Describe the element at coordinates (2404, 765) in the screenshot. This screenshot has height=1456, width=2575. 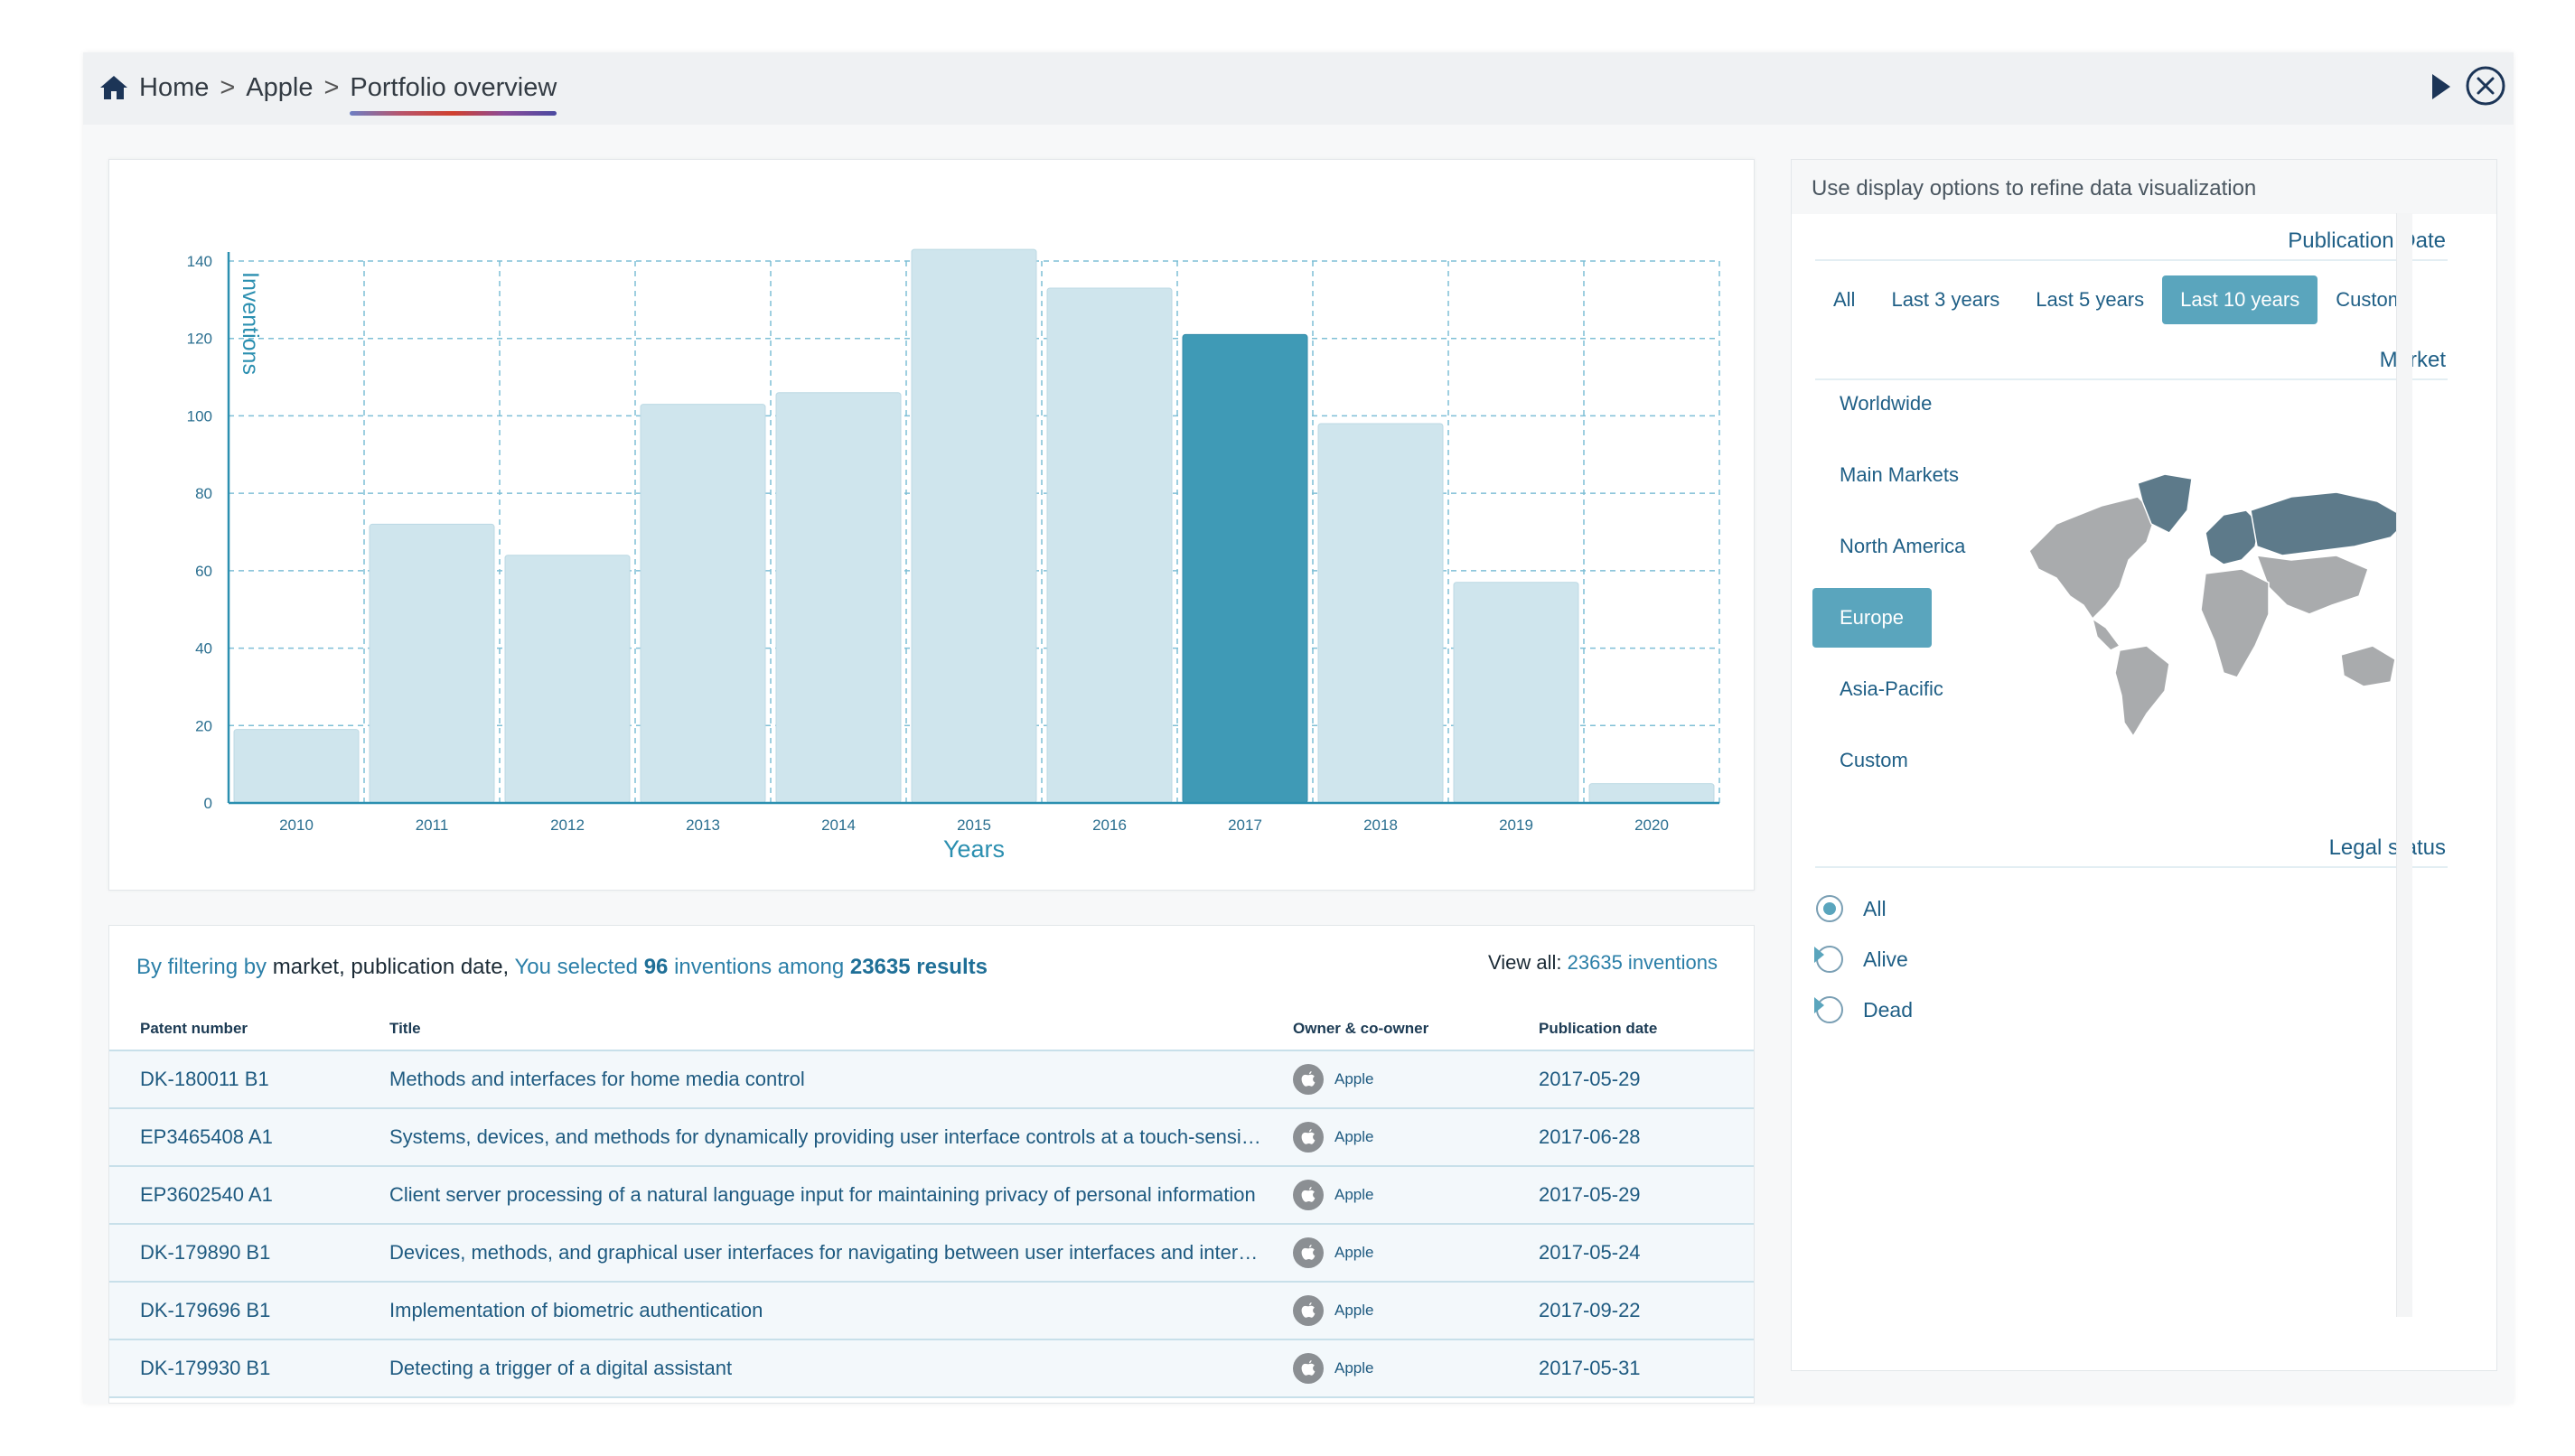
I see `panel-scrollbar` at that location.